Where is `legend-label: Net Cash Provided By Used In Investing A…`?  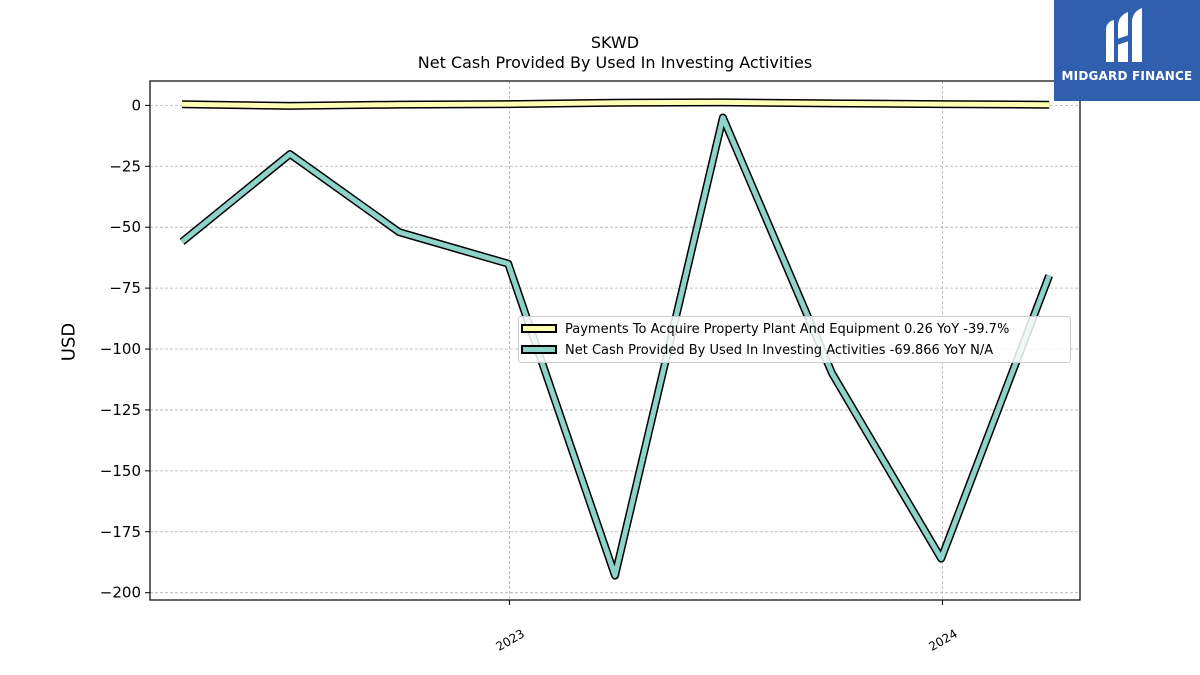 legend-label: Net Cash Provided By Used In Investing A… is located at coordinates (779, 350).